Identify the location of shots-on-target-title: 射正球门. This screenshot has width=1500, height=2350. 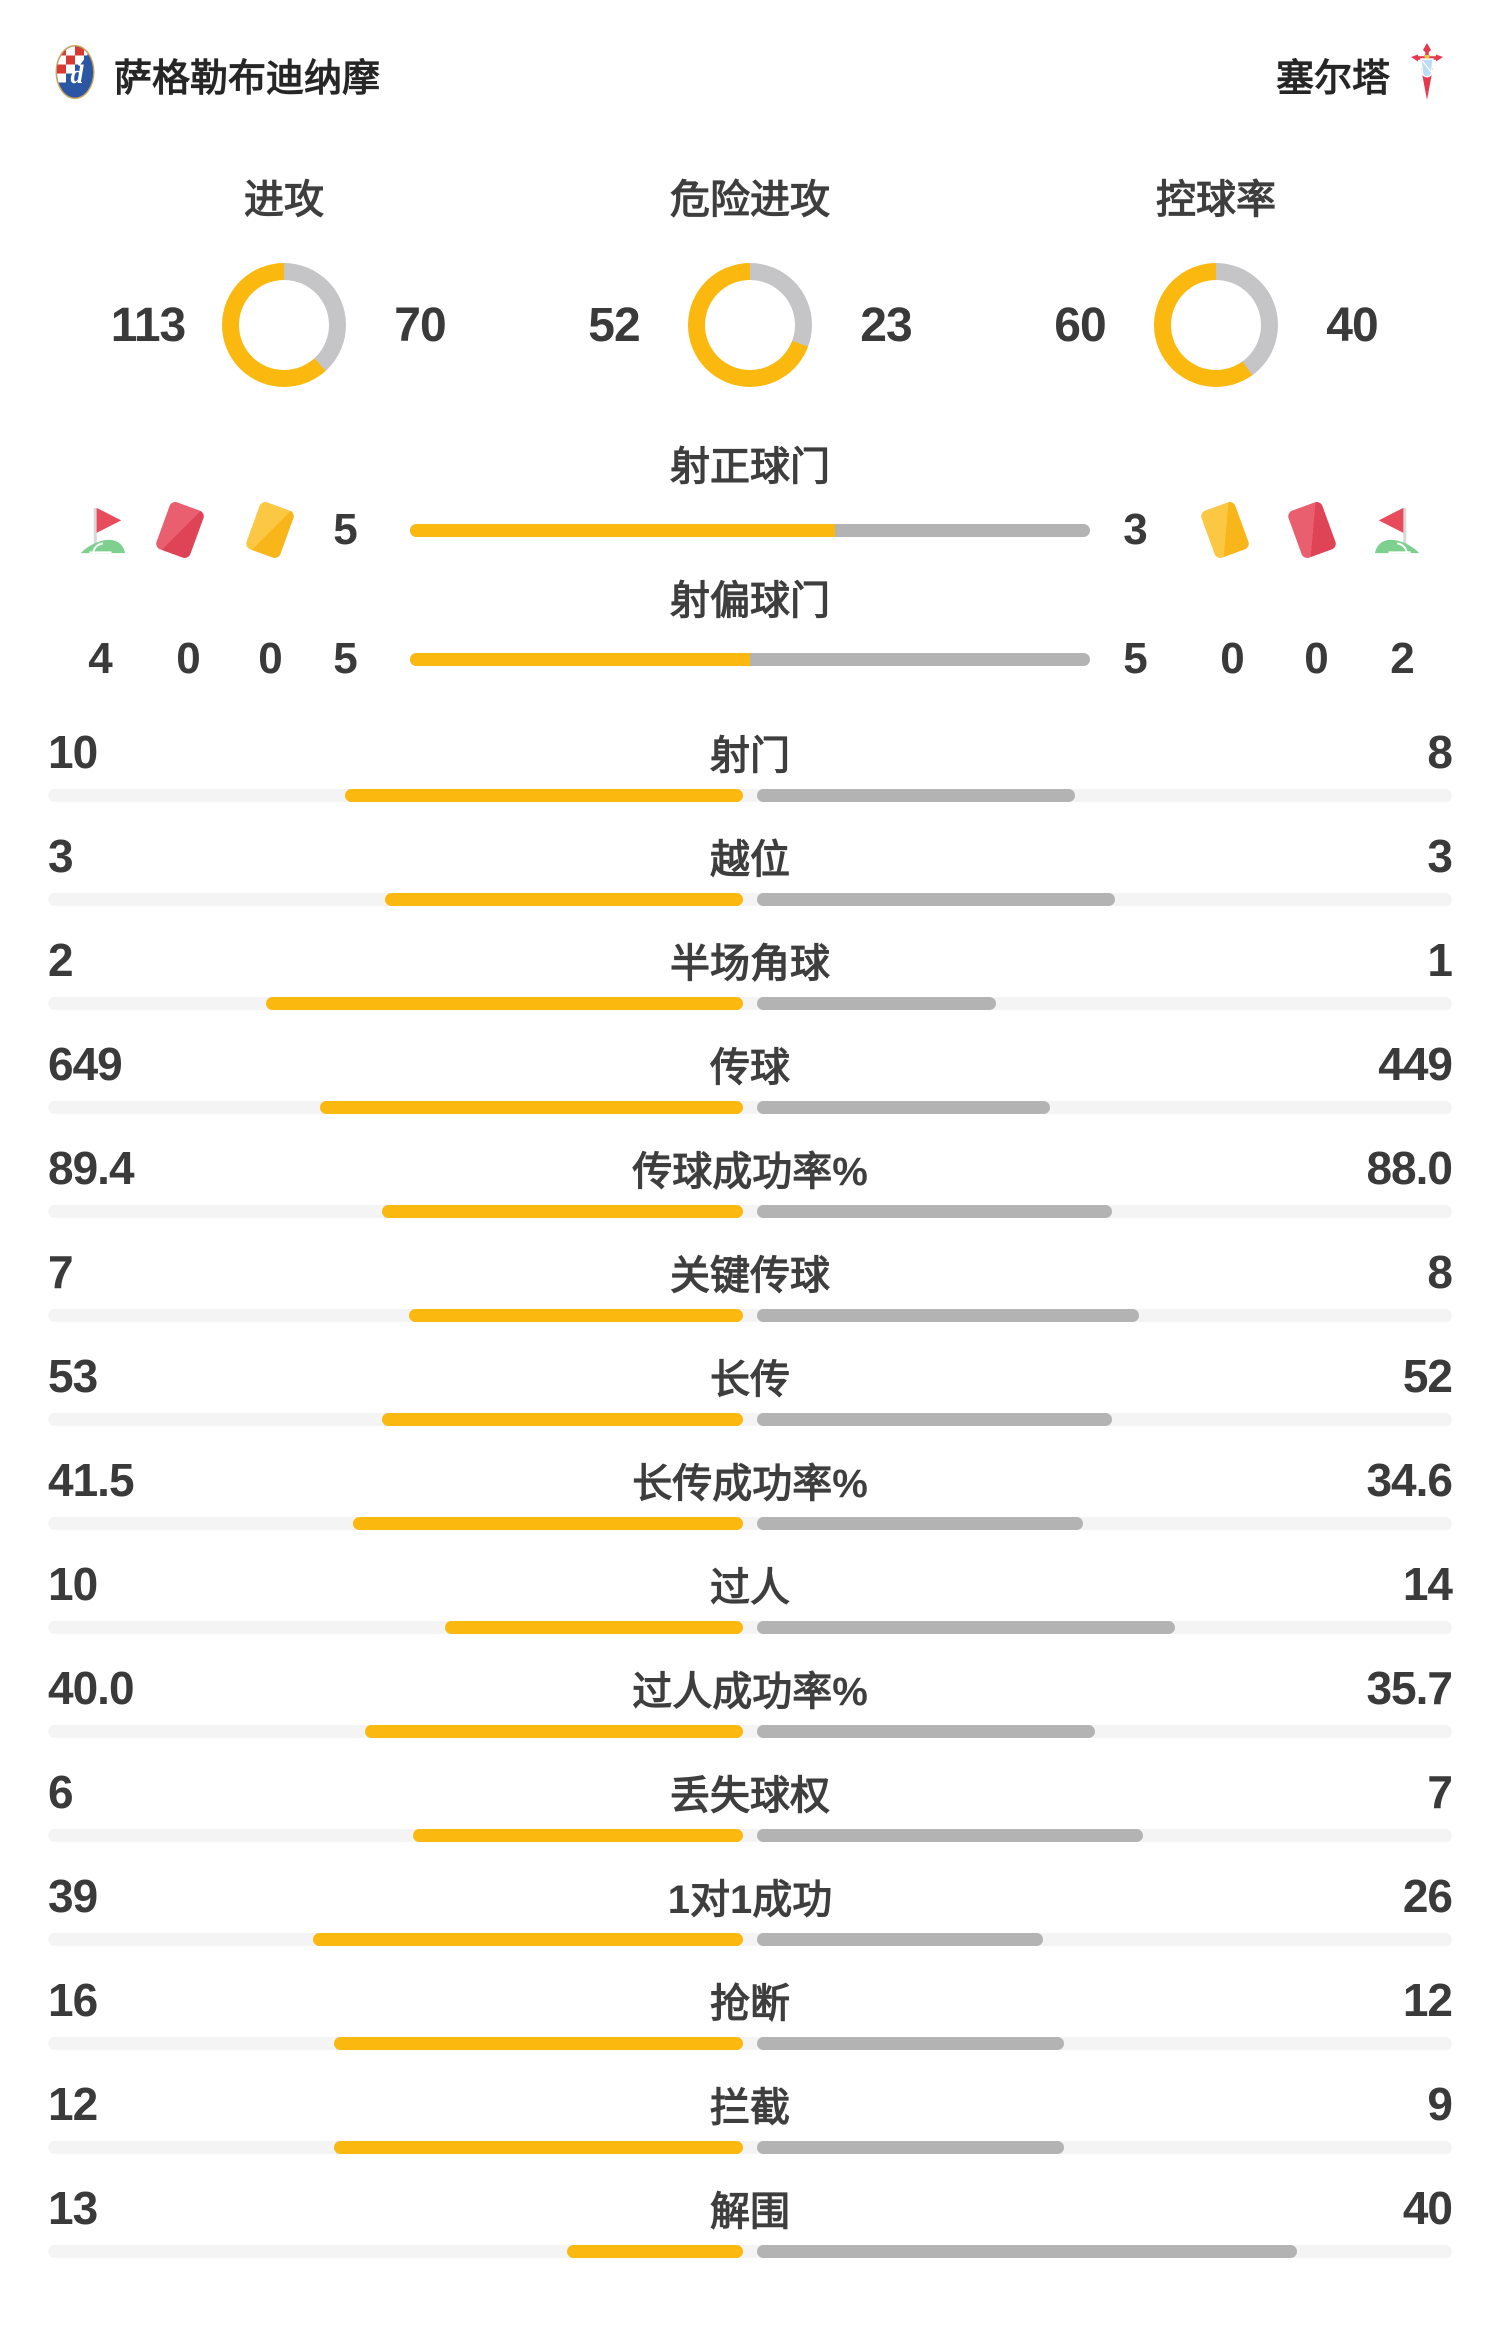
(750, 467).